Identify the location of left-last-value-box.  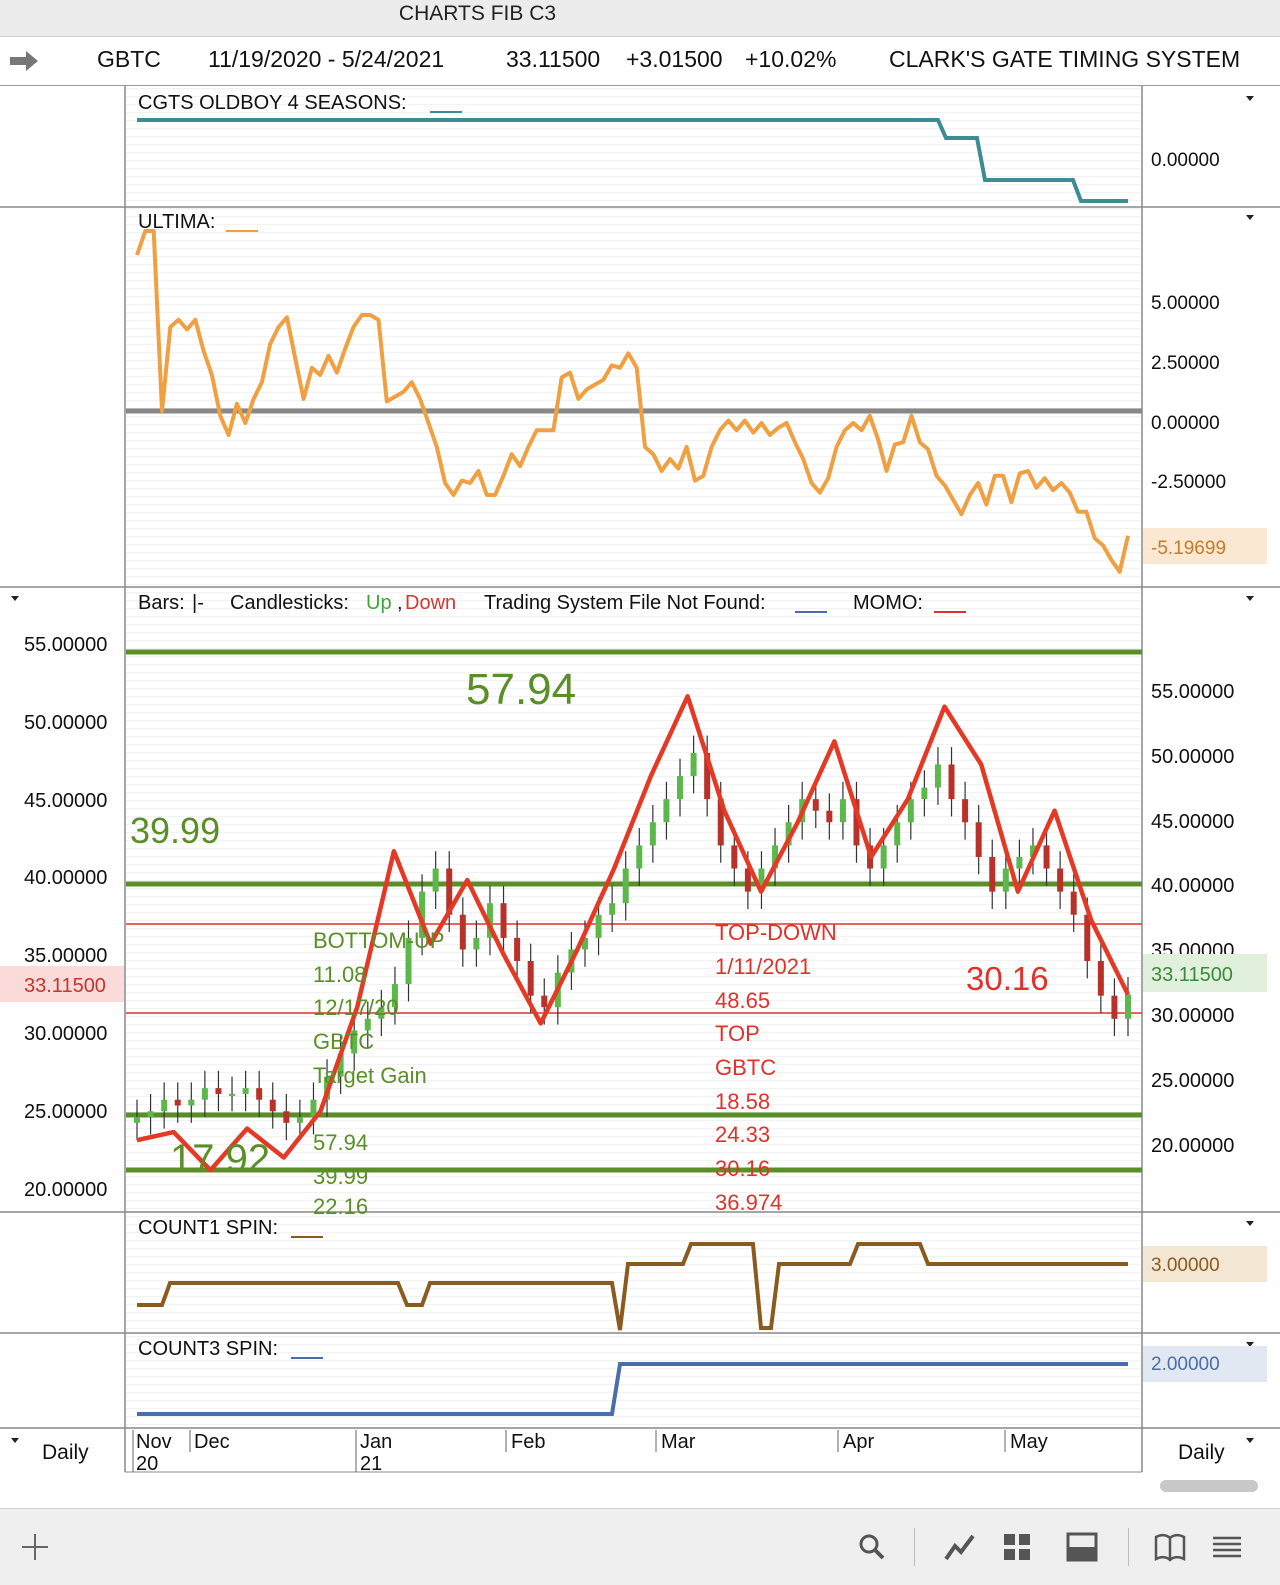
(62, 984).